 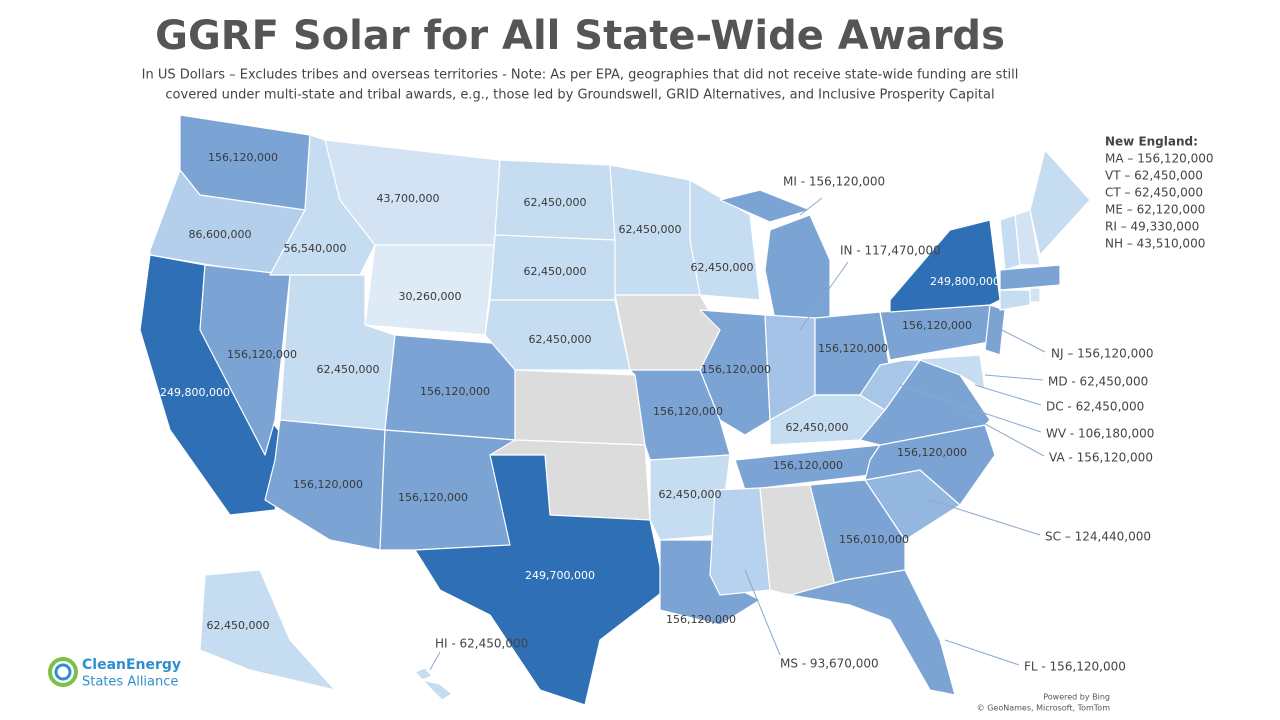 What do you see at coordinates (114, 673) in the screenshot?
I see `logo: CleanEnergy States Alliance` at bounding box center [114, 673].